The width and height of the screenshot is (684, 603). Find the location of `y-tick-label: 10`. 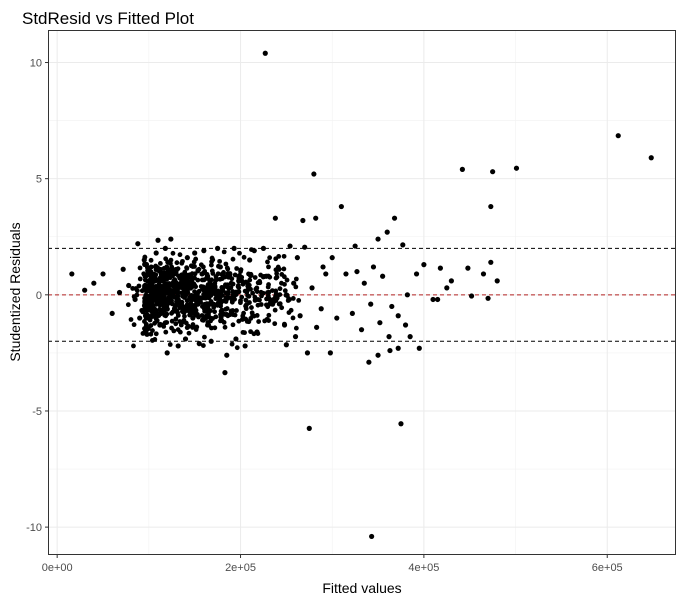

y-tick-label: 10 is located at coordinates (36, 64).